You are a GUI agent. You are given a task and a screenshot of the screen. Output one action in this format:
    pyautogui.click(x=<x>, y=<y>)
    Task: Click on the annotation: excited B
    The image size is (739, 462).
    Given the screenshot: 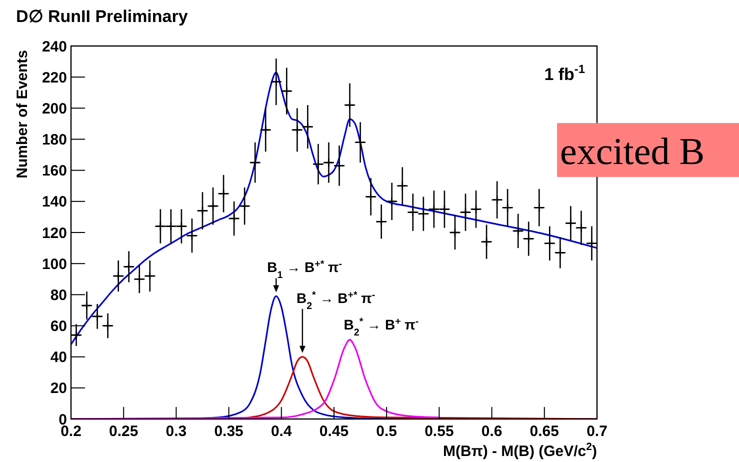 What is the action you would take?
    pyautogui.click(x=632, y=152)
    